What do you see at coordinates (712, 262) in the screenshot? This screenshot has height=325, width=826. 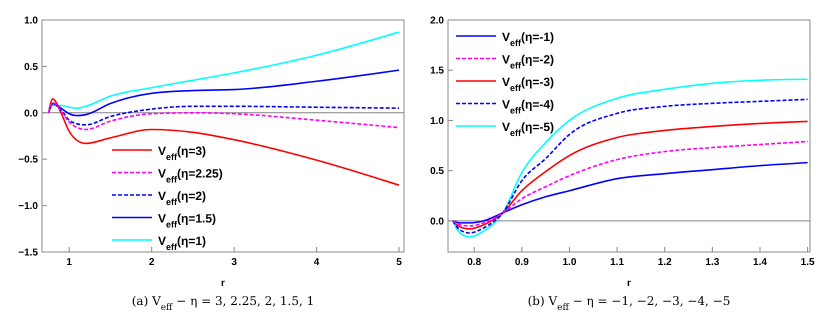 I see `x-tick-label: 1.3` at bounding box center [712, 262].